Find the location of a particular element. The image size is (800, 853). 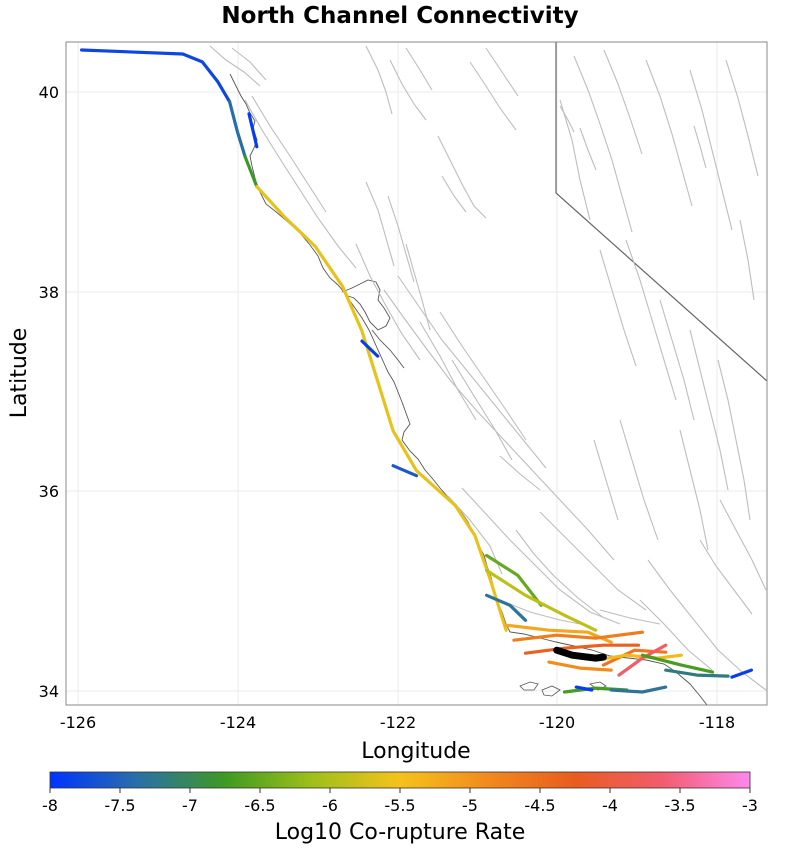

colorbar-tick-label: -6 is located at coordinates (330, 805).